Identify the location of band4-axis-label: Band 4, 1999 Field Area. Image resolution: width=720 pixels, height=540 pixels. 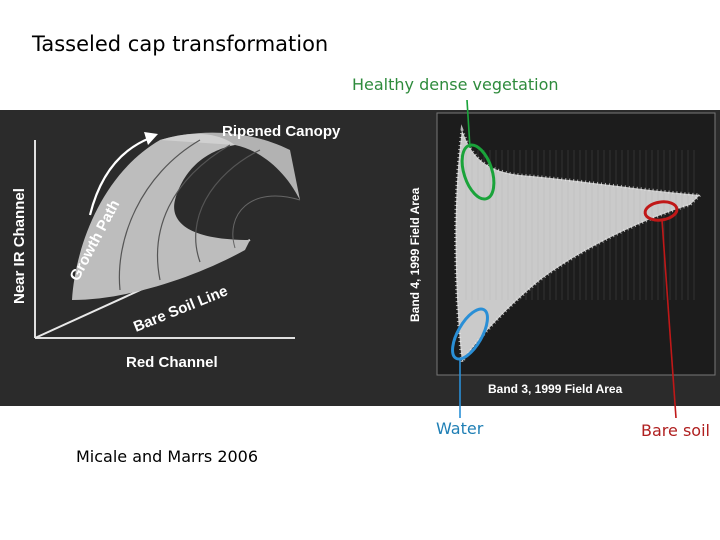
(415, 254).